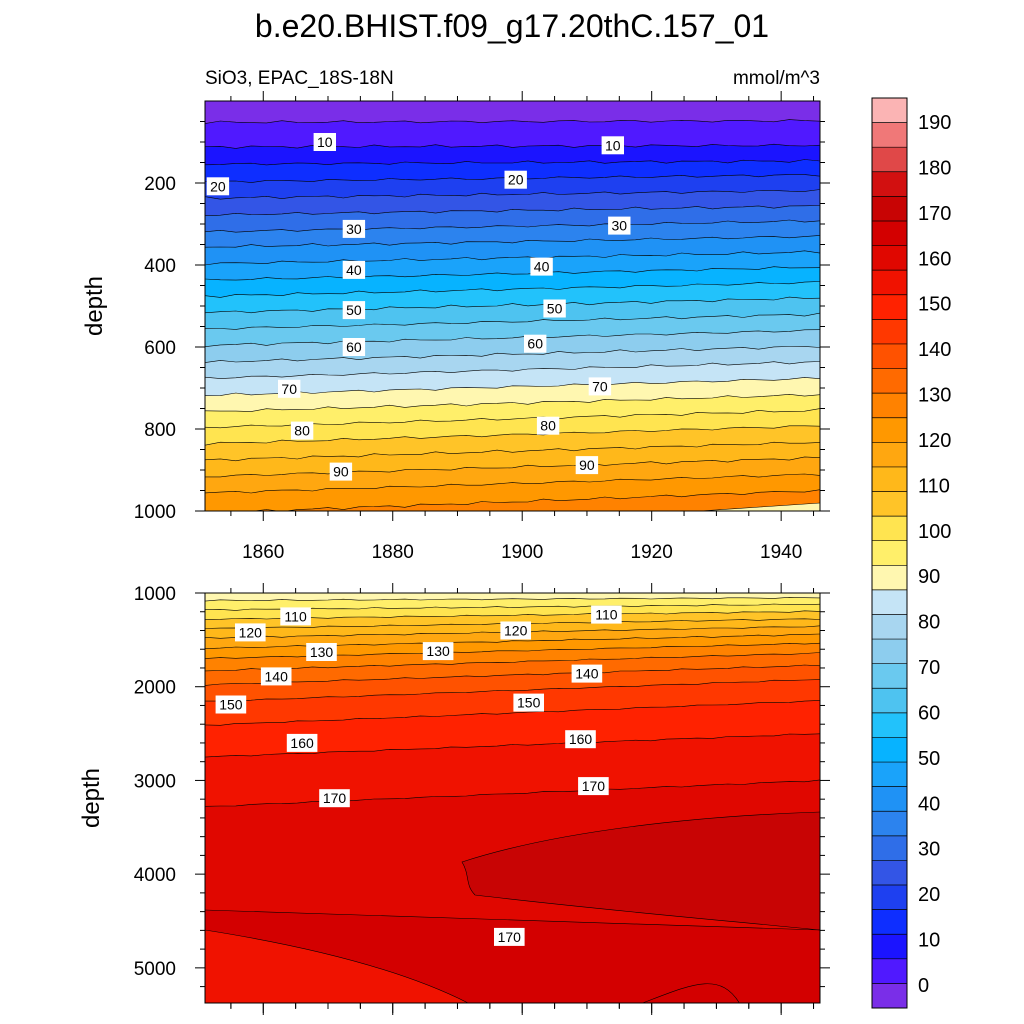 The width and height of the screenshot is (1024, 1024). I want to click on x-tick-label: 1880, so click(393, 552).